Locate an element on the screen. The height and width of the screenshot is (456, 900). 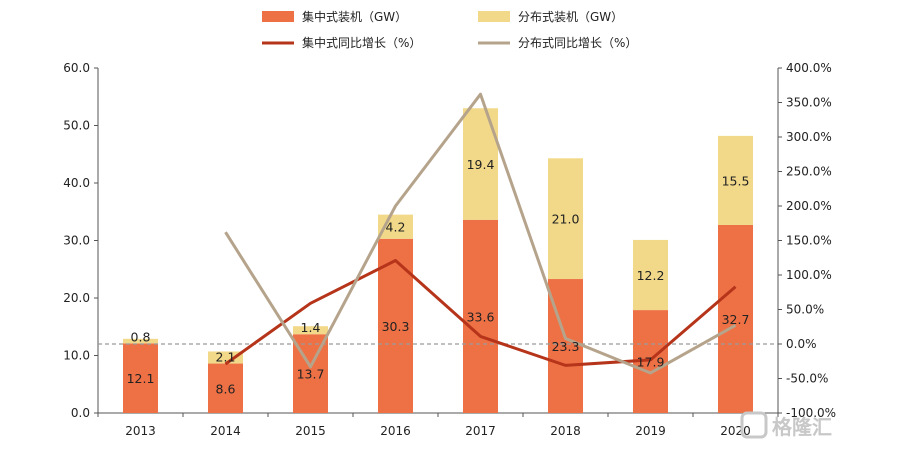
data-label-distributed: 15.5 is located at coordinates (736, 180).